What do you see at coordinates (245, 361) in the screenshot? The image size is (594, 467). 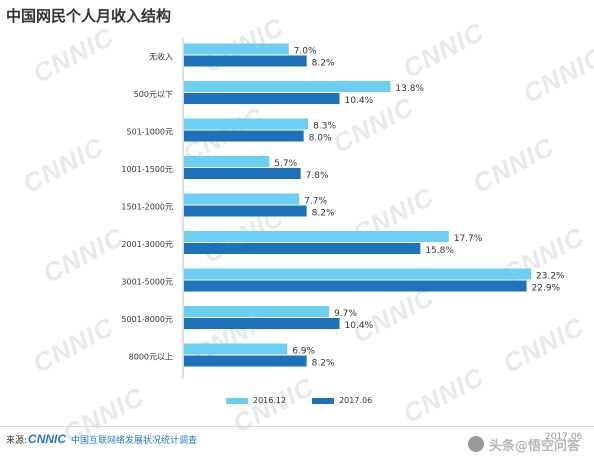 I see `bar-2017.06-8` at bounding box center [245, 361].